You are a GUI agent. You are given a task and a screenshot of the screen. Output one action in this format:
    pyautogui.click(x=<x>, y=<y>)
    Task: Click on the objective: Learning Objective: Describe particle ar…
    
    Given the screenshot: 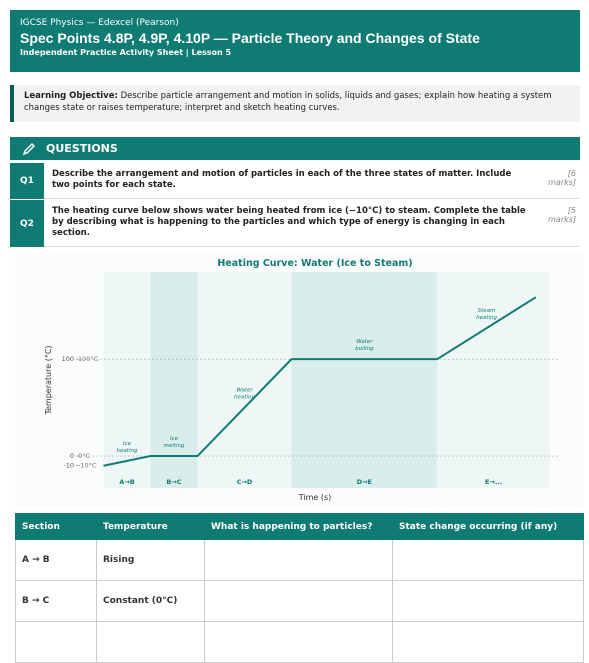 What is the action you would take?
    pyautogui.click(x=295, y=103)
    